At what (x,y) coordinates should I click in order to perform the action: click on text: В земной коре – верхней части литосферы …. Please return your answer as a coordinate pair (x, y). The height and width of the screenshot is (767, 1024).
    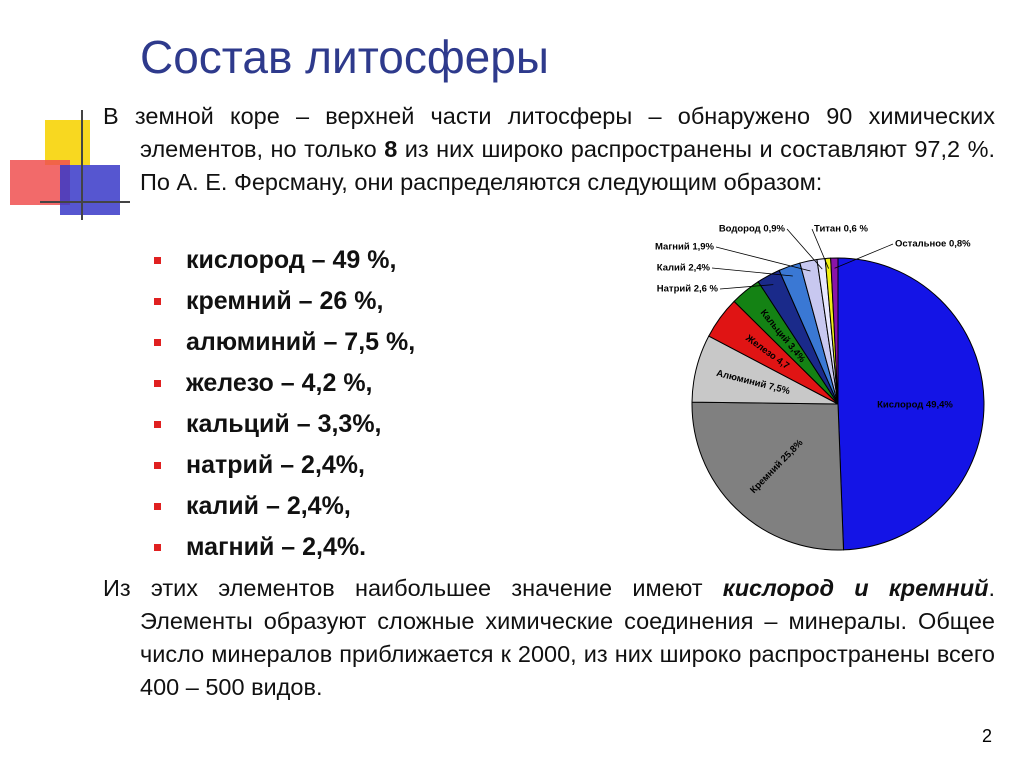
    Looking at the image, I should click on (549, 132).